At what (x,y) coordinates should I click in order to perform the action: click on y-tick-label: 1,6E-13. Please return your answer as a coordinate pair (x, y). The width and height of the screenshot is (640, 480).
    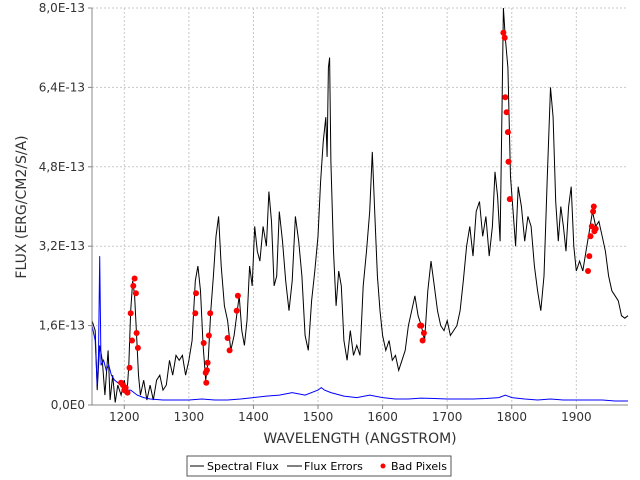
    Looking at the image, I should click on (62, 326).